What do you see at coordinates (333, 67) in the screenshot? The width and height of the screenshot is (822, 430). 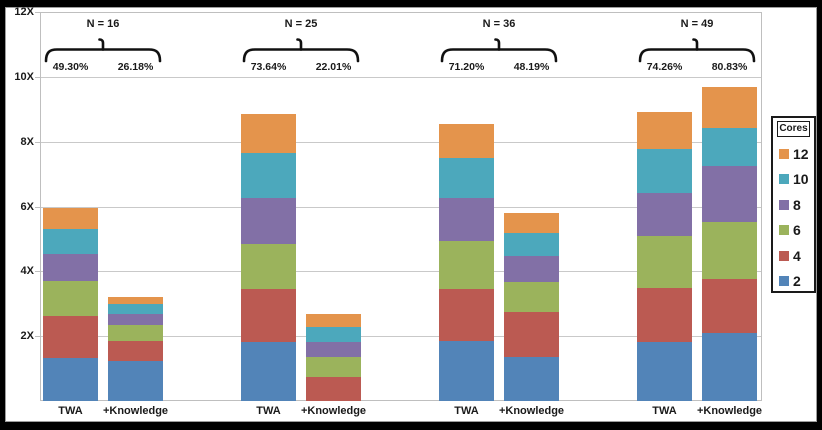 I see `percentage-annotation: 22.01%` at bounding box center [333, 67].